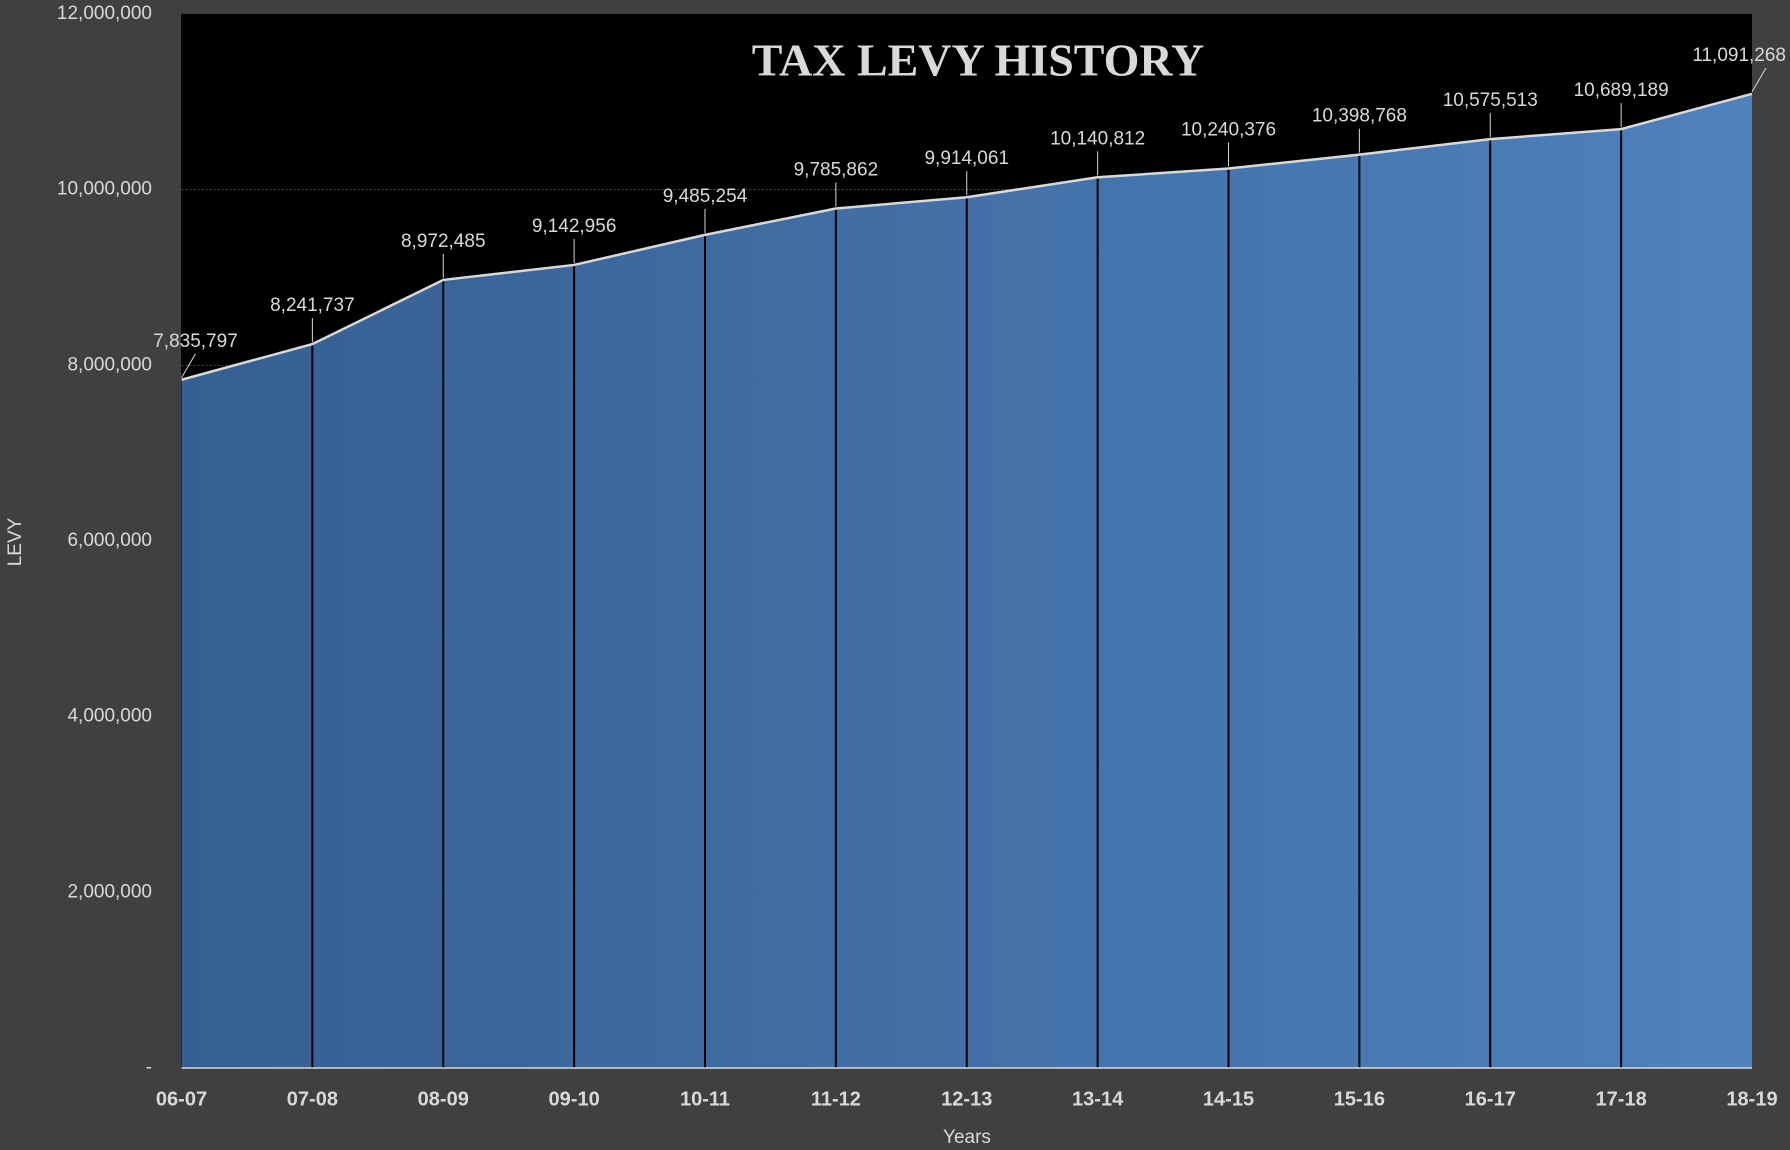 This screenshot has height=1150, width=1790. Describe the element at coordinates (1097, 138) in the screenshot. I see `data-label: 10,140,812` at that location.